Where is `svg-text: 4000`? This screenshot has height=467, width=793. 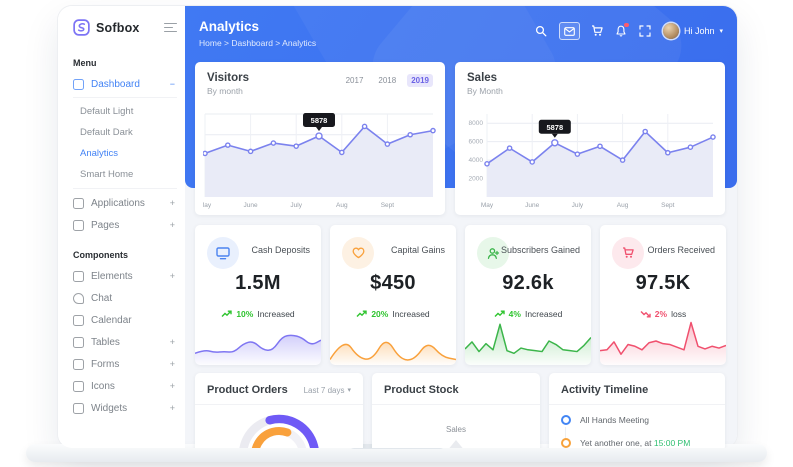 svg-text: 4000 is located at coordinates (476, 160).